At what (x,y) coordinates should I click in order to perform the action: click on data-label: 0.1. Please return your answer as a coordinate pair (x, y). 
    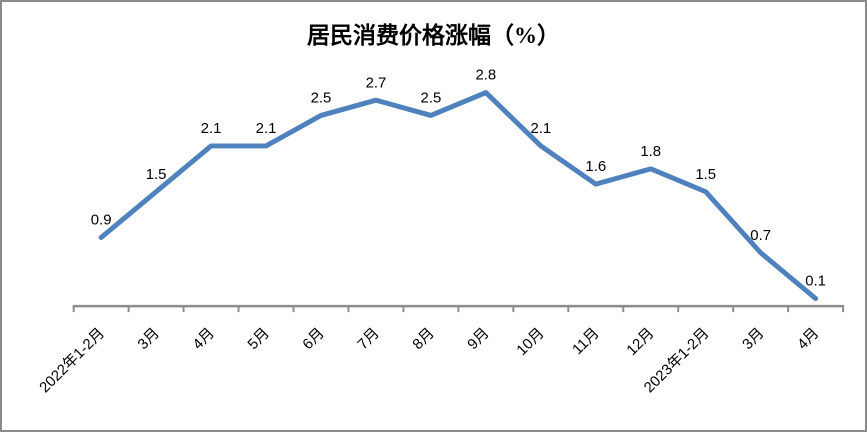
    Looking at the image, I should click on (815, 282).